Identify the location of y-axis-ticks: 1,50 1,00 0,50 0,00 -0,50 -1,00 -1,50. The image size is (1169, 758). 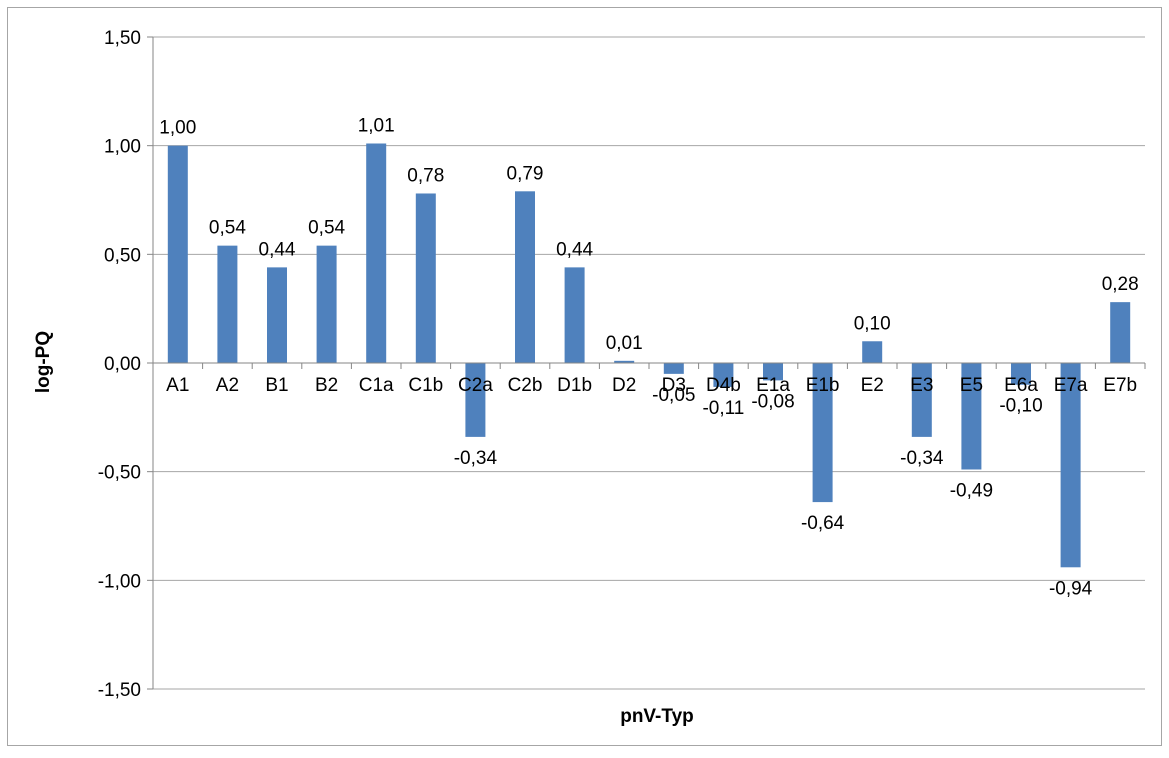
(125, 364).